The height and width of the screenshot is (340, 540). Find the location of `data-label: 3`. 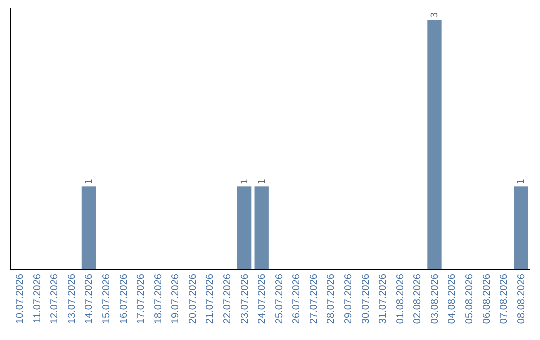

data-label: 3 is located at coordinates (435, 15).